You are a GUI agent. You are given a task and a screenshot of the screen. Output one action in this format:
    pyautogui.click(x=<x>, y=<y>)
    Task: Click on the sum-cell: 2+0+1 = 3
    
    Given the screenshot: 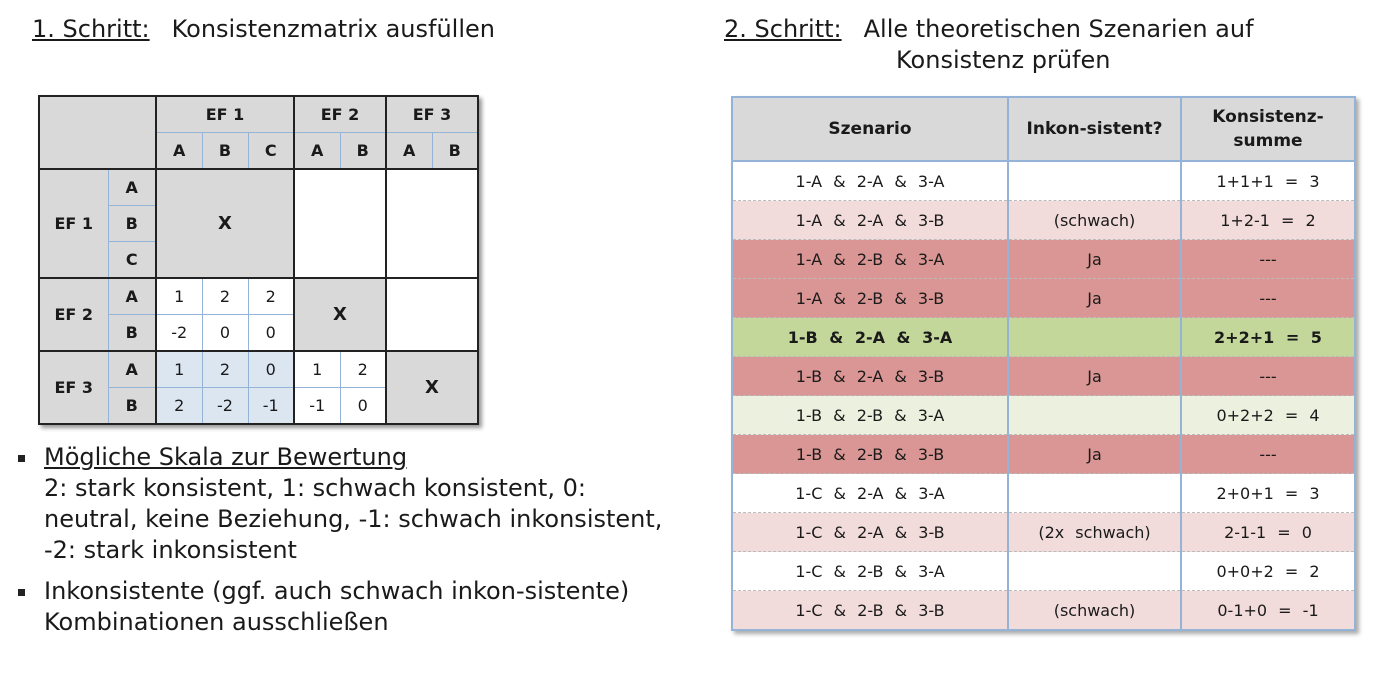 What is the action you would take?
    pyautogui.click(x=1267, y=493)
    